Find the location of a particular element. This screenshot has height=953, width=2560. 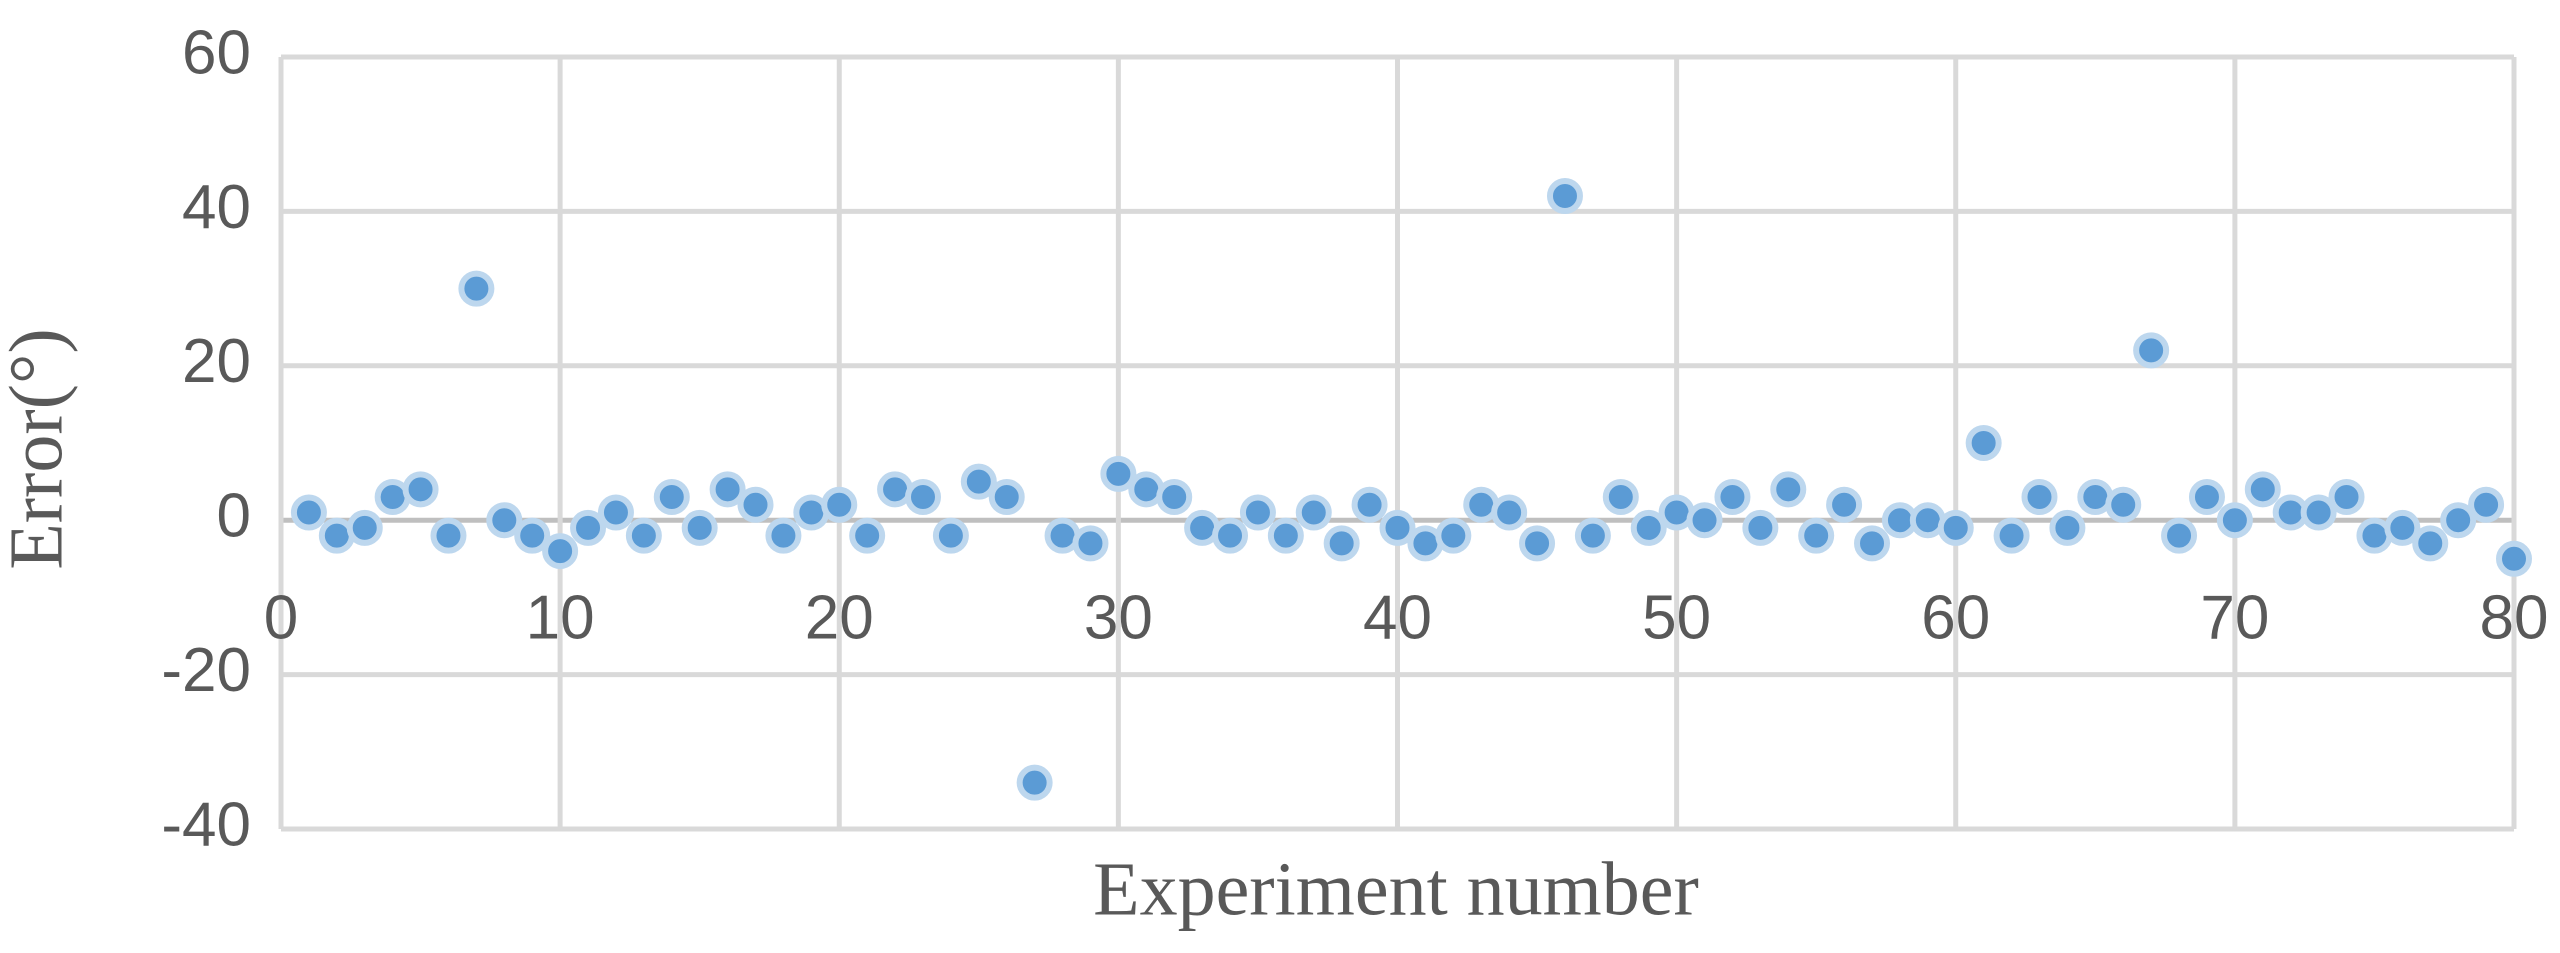

x-tick-label: 10 is located at coordinates (560, 618).